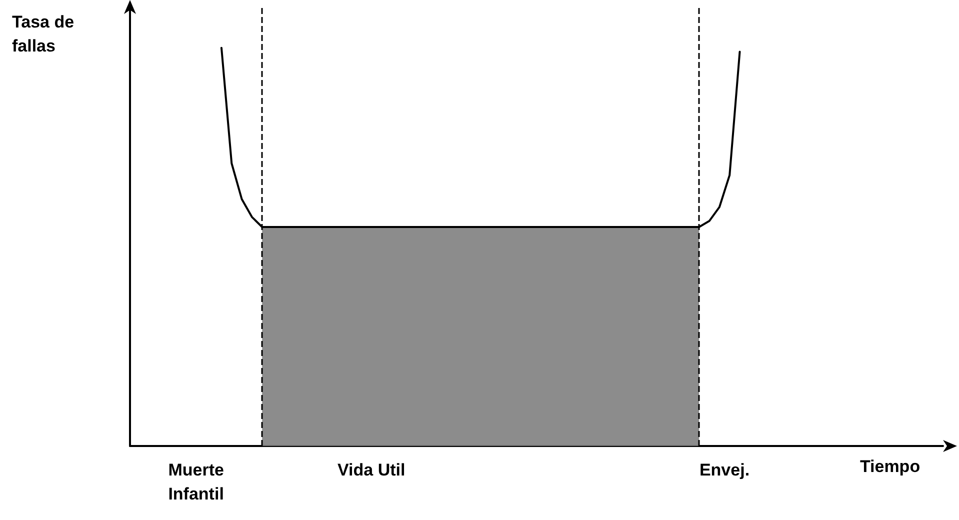 The height and width of the screenshot is (520, 959). What do you see at coordinates (45, 34) in the screenshot?
I see `y-axis-title: Tasa de fallas` at bounding box center [45, 34].